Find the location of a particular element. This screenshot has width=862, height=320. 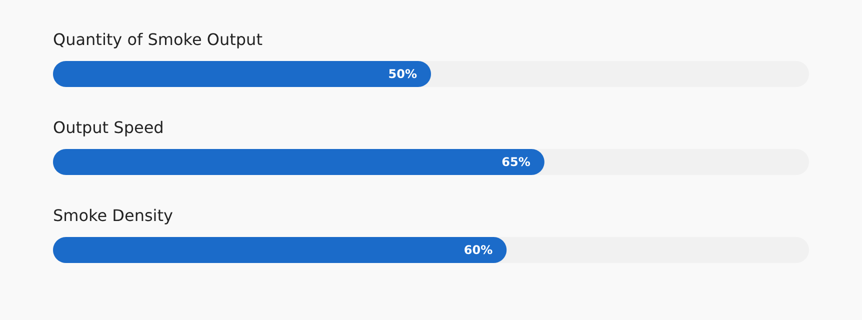

y-tick-label: Quantity of Smoke Output is located at coordinates (157, 39).